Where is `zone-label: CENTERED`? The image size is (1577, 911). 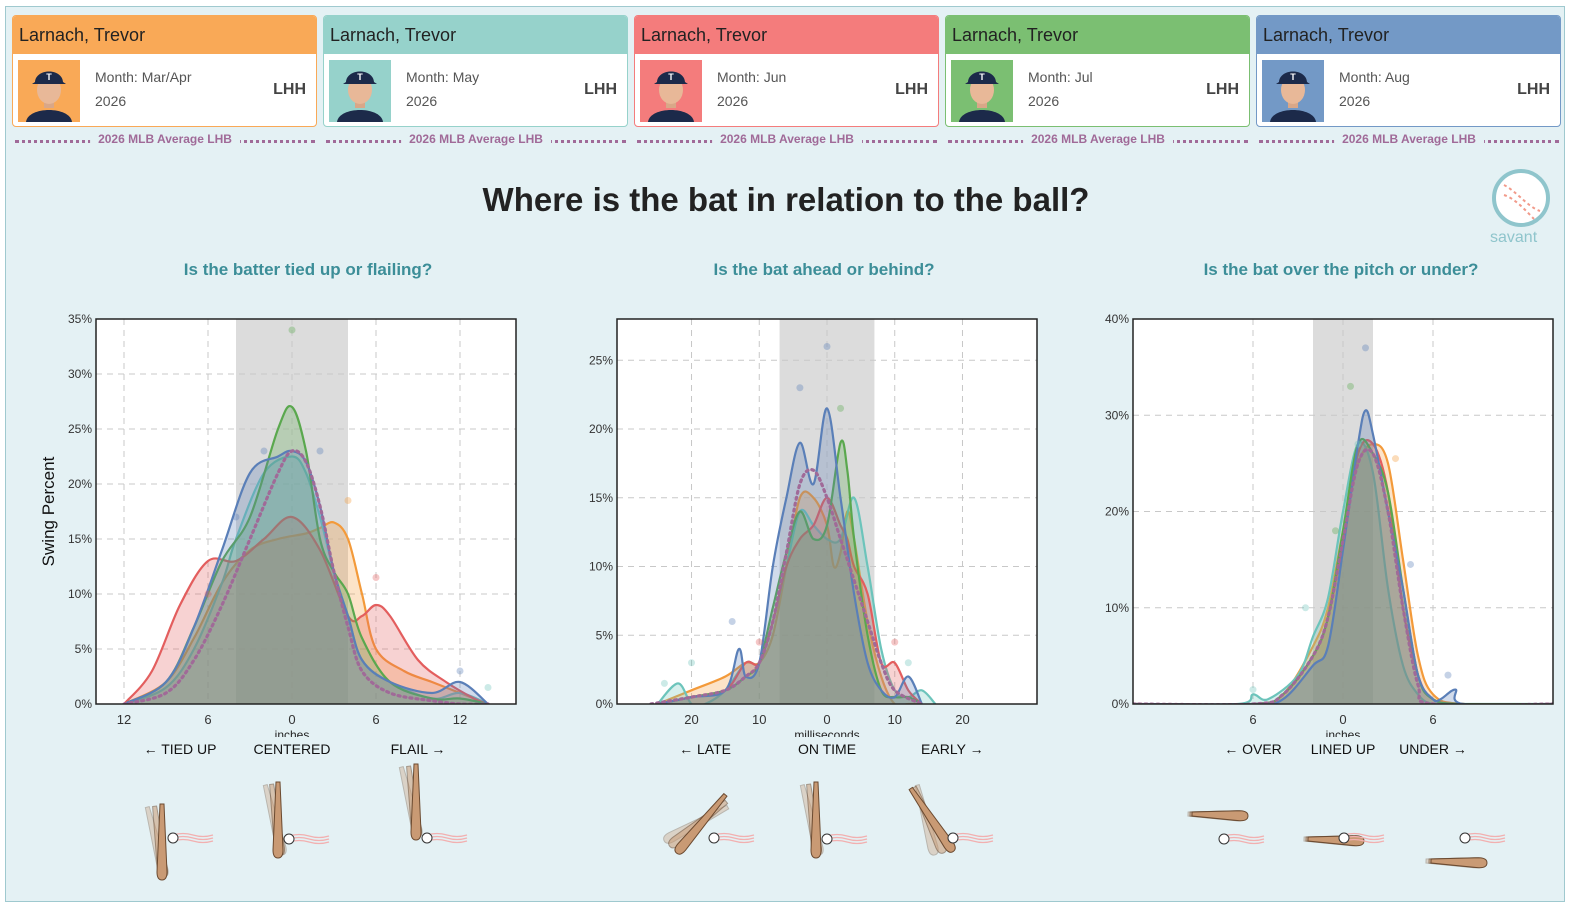
zone-label: CENTERED is located at coordinates (292, 749).